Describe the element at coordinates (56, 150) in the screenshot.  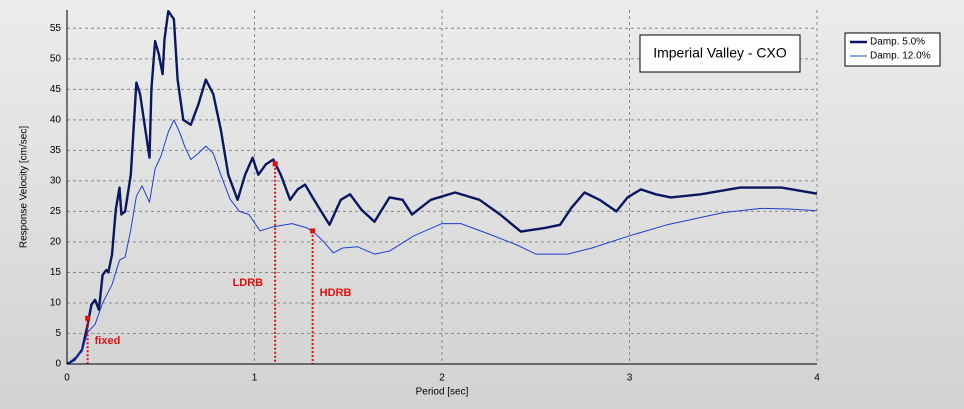
I see `y-tick-label: 35` at that location.